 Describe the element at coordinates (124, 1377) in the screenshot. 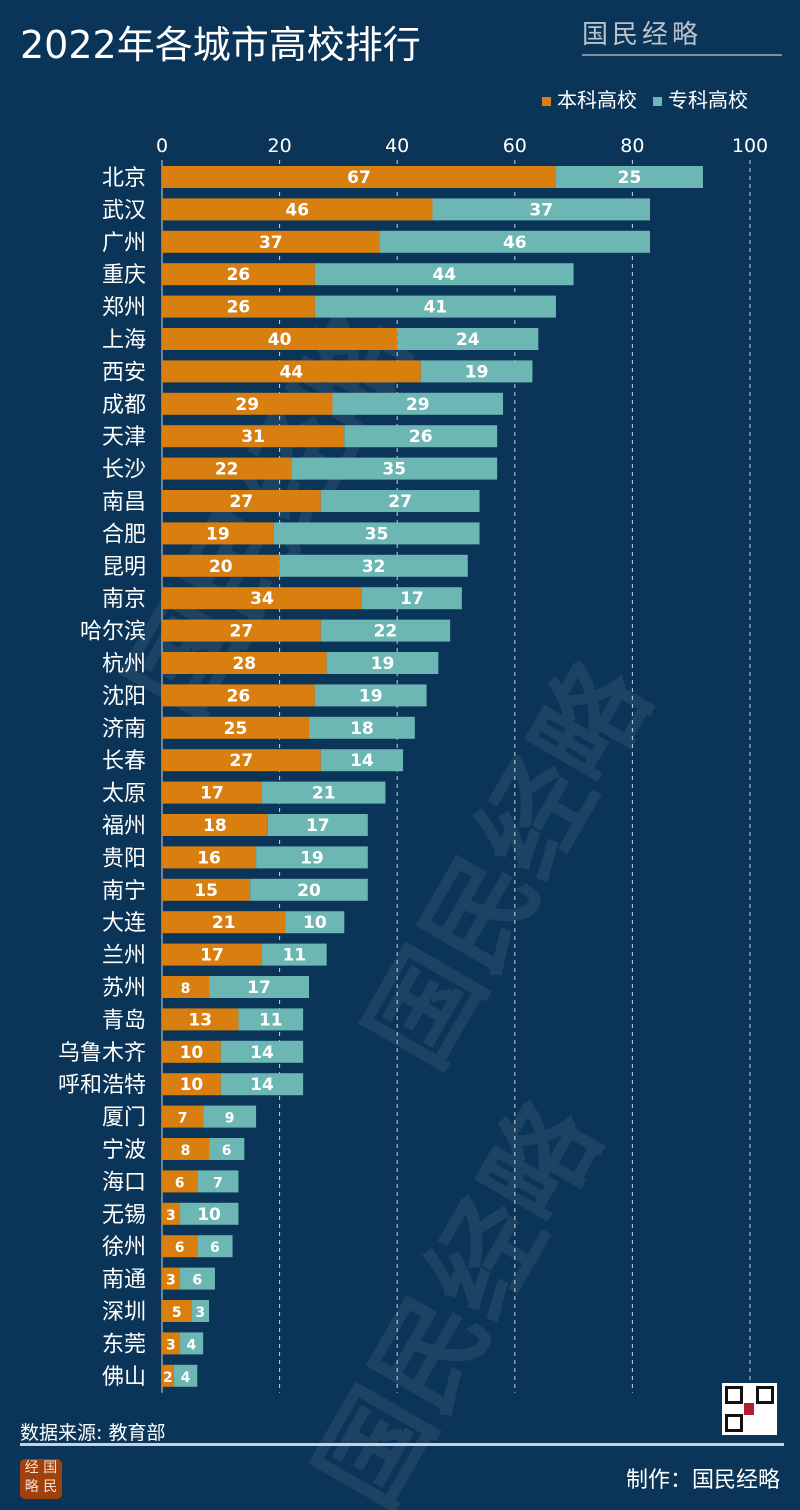

I see `y-tick-label: 佛山` at that location.